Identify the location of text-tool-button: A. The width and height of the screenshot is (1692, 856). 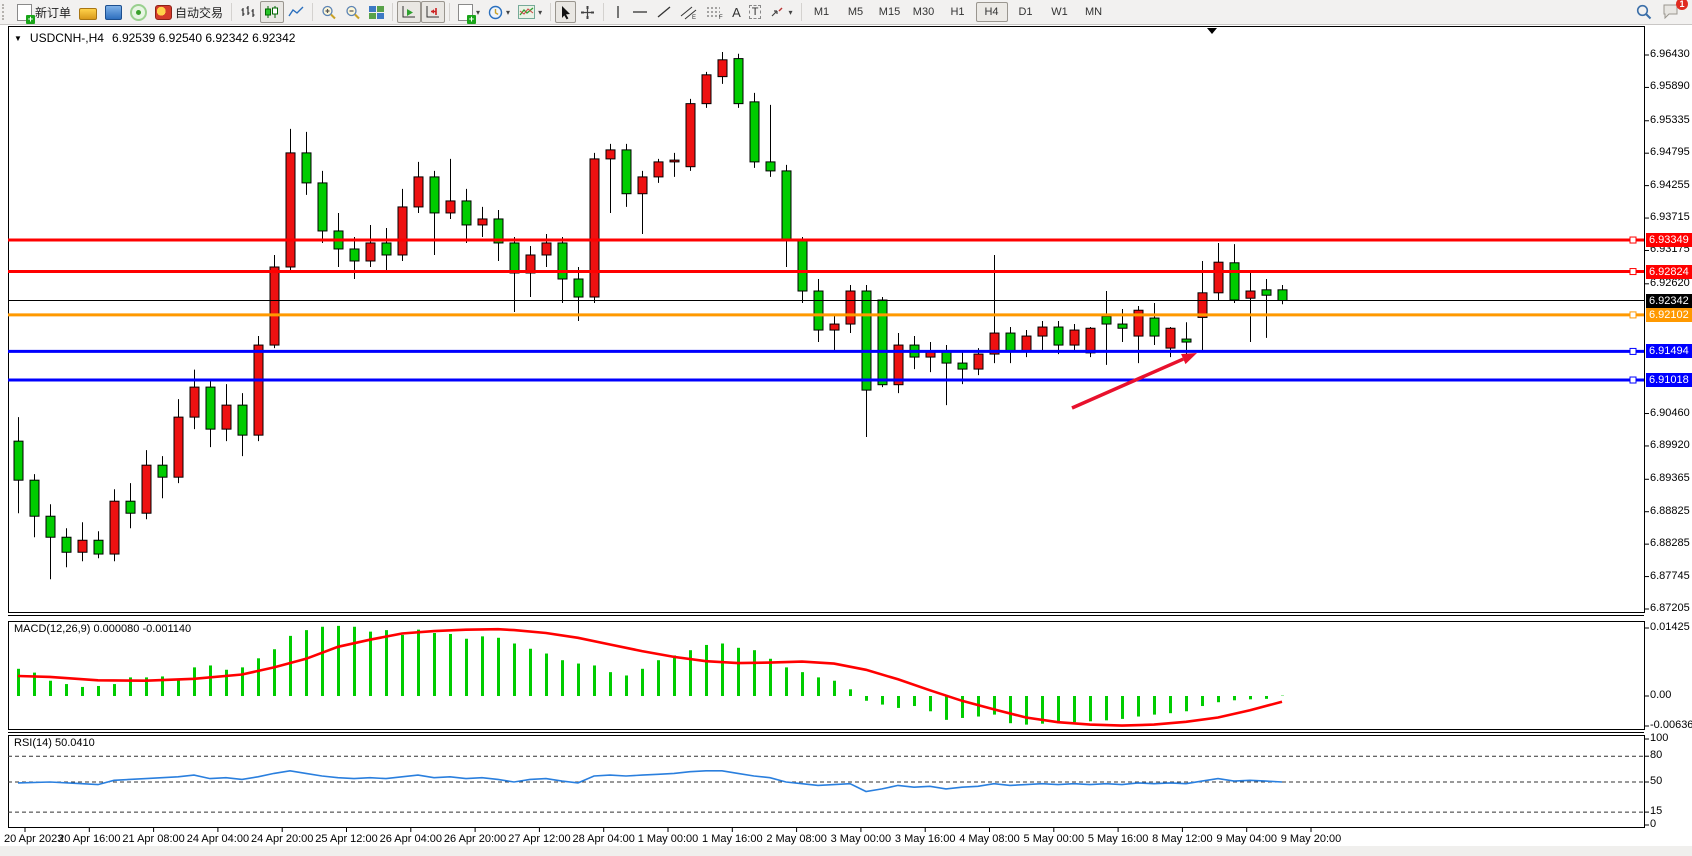
(736, 12).